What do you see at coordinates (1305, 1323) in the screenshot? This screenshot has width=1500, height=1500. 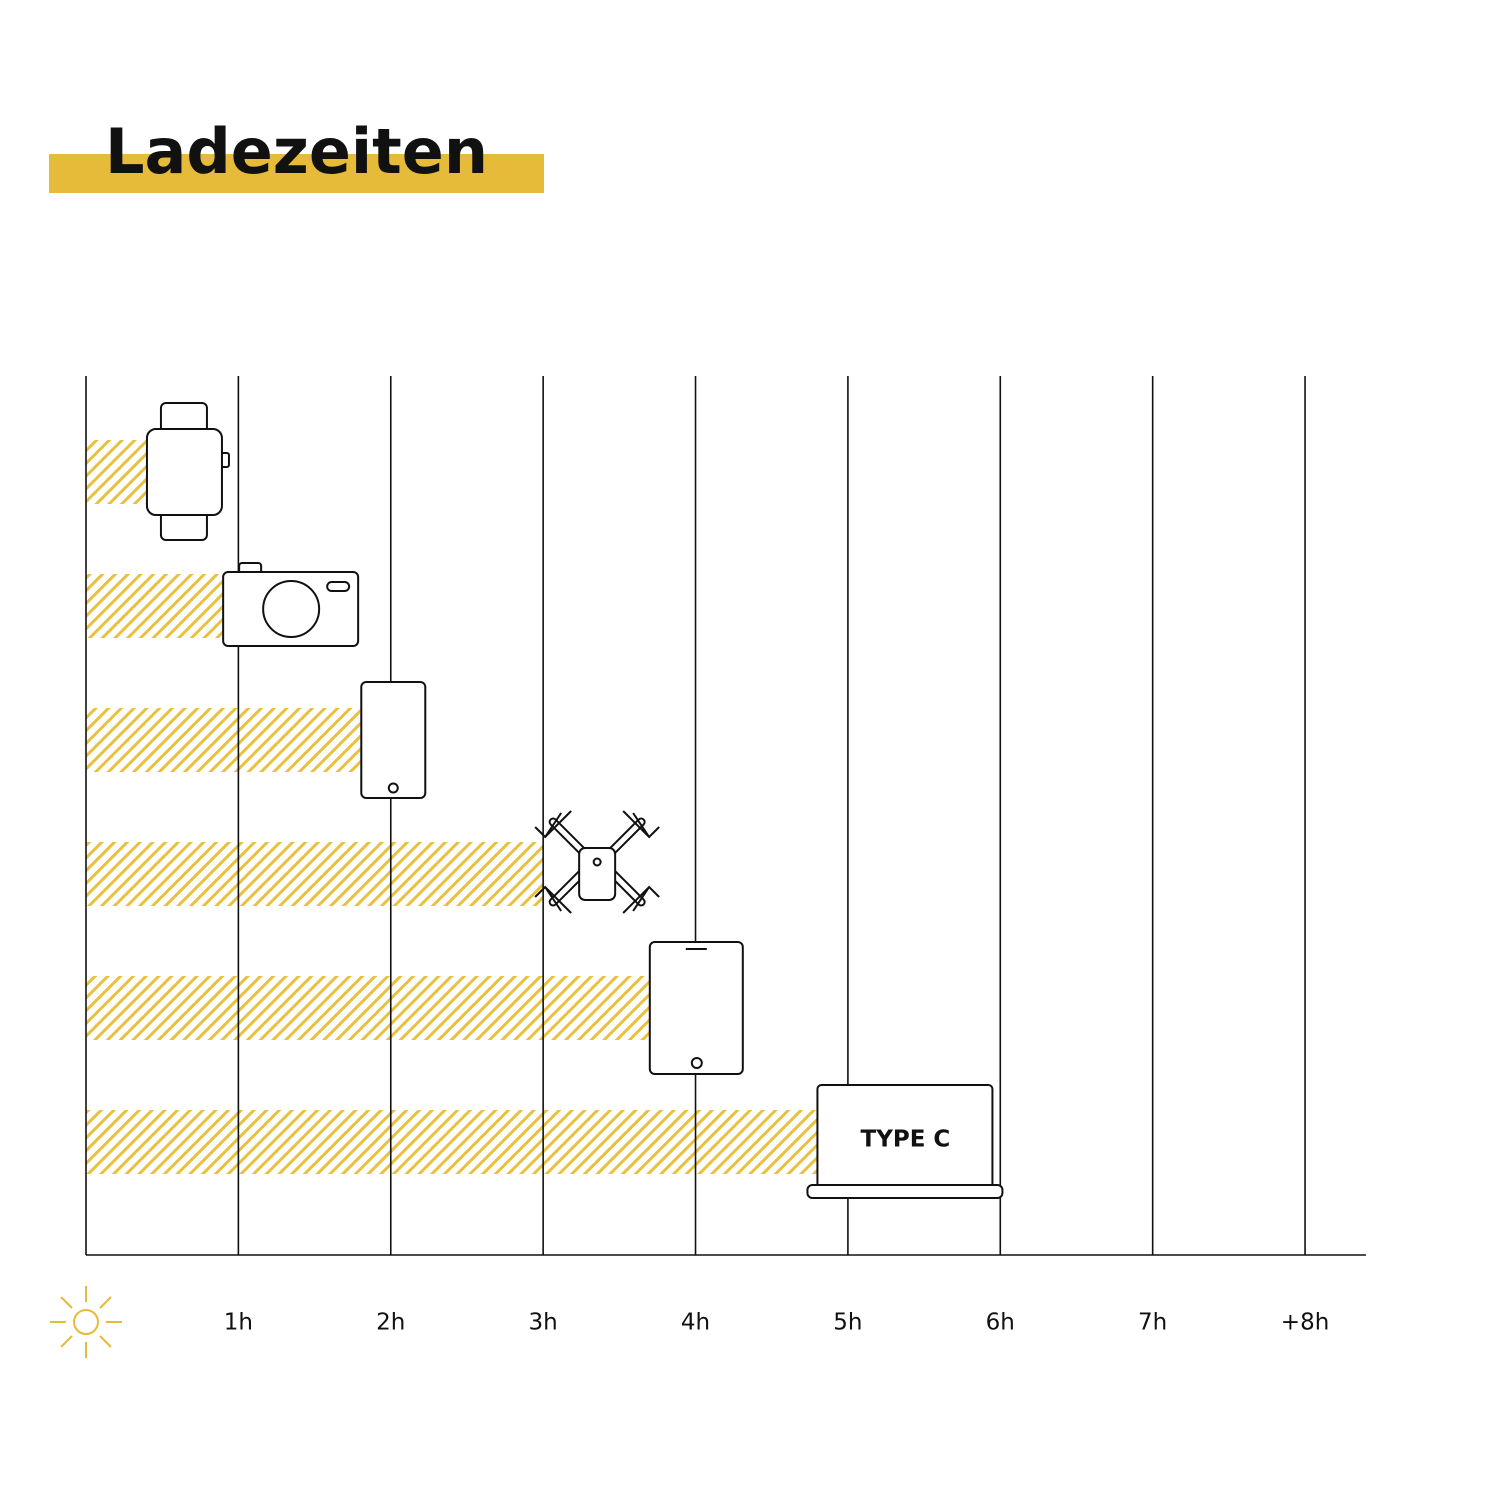 I see `x-tick-label: +8h` at bounding box center [1305, 1323].